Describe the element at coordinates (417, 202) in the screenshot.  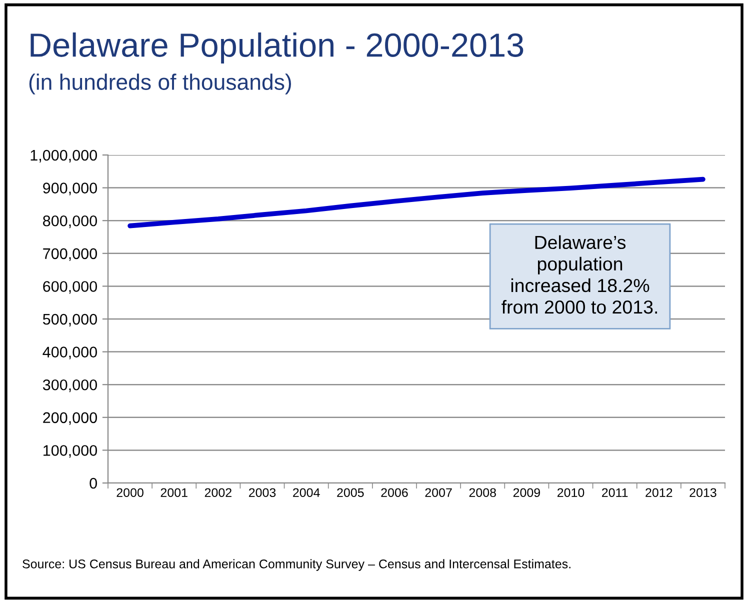
I see `line-series` at that location.